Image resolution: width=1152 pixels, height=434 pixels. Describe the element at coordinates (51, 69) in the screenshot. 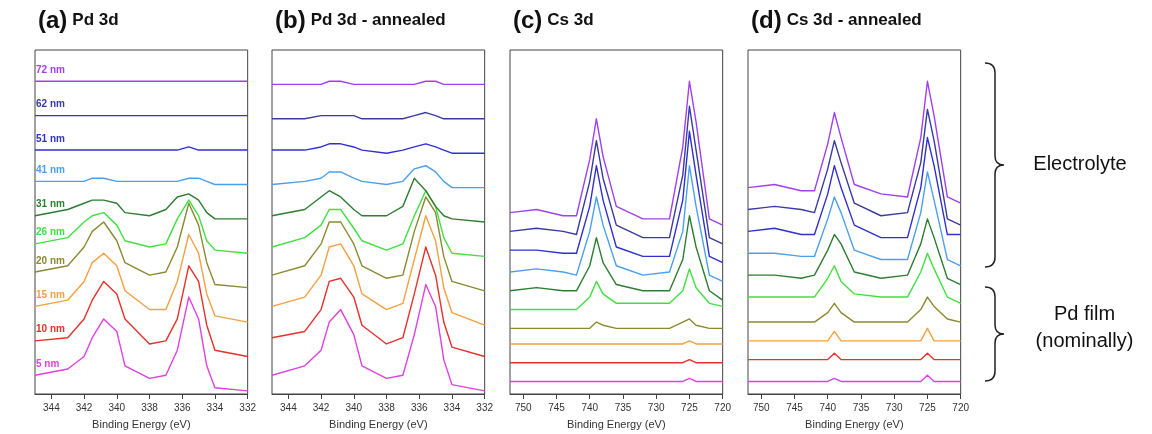

I see `series-label: 72 nm` at that location.